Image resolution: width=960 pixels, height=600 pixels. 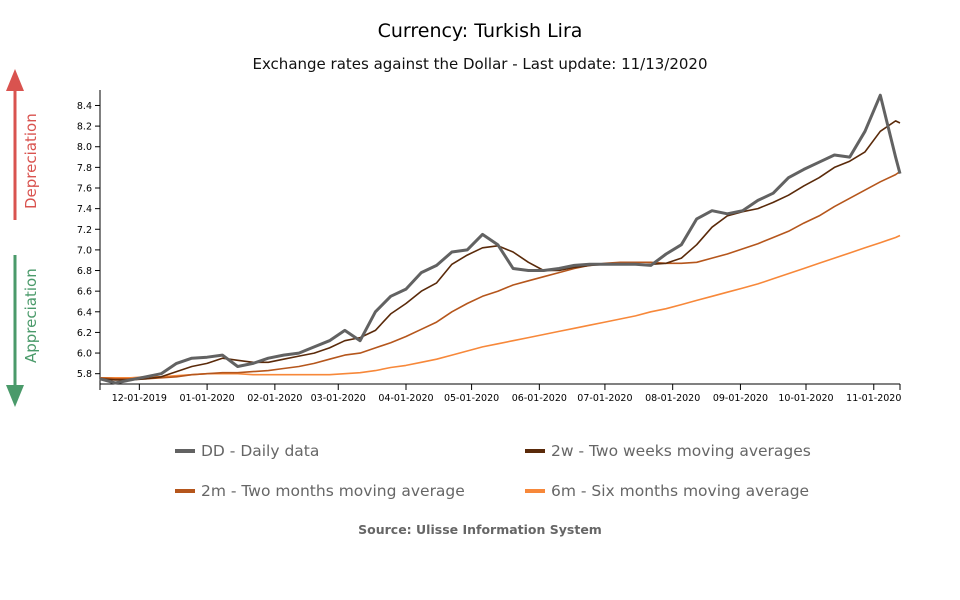 What do you see at coordinates (680, 491) in the screenshot?
I see `legend-label: 6m - Six months moving average` at bounding box center [680, 491].